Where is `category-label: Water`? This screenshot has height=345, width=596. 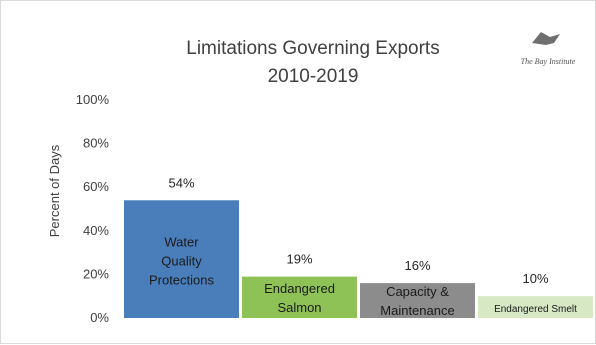
category-label: Water is located at coordinates (181, 241).